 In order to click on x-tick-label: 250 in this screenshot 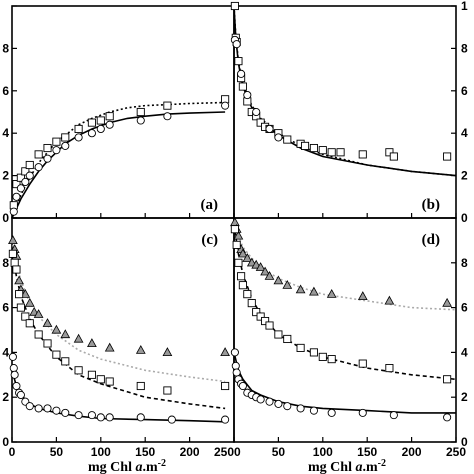, I will do `click(456, 452)`.